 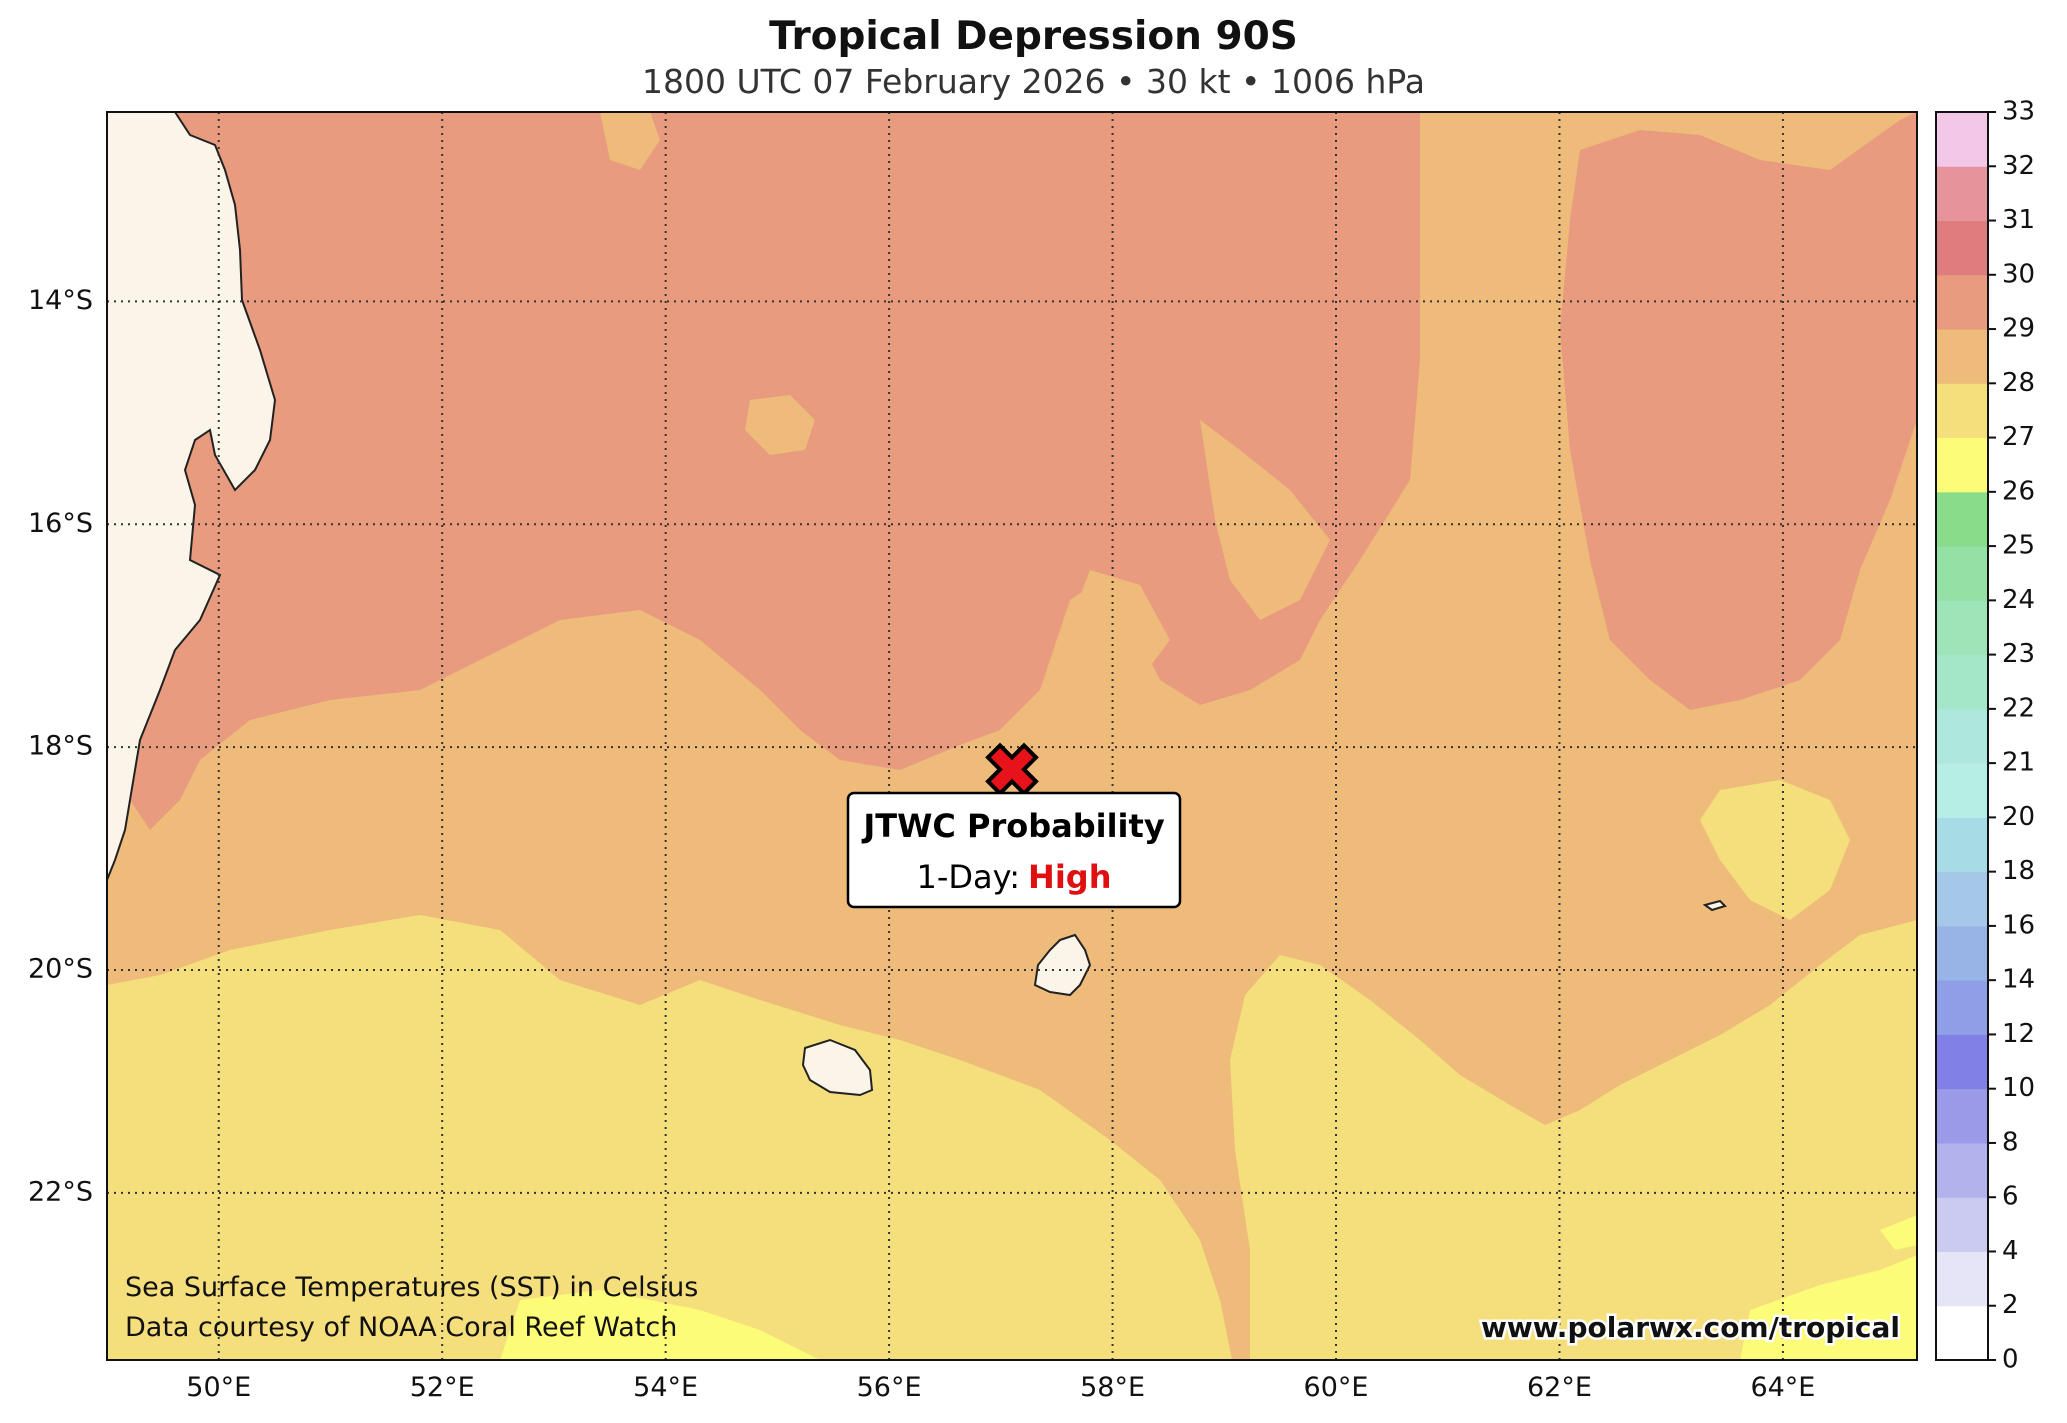 What do you see at coordinates (1012, 769) in the screenshot?
I see `x-marker-icon` at bounding box center [1012, 769].